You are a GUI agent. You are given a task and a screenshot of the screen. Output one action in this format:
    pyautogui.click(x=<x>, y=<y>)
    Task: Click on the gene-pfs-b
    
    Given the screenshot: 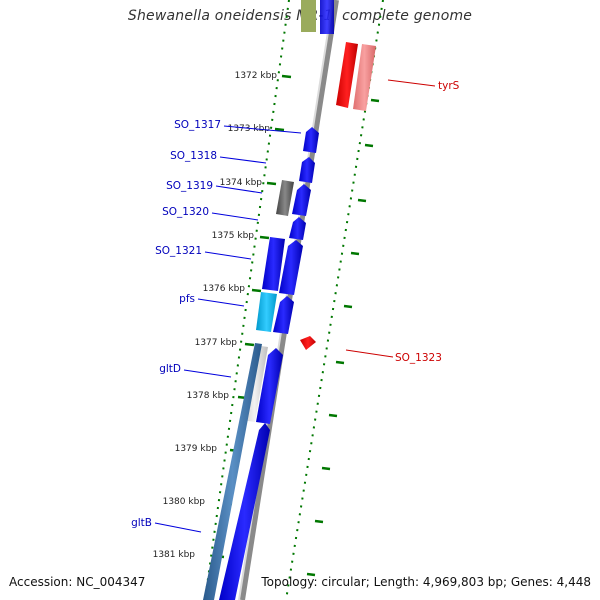 What is the action you would take?
    pyautogui.click(x=283, y=315)
    